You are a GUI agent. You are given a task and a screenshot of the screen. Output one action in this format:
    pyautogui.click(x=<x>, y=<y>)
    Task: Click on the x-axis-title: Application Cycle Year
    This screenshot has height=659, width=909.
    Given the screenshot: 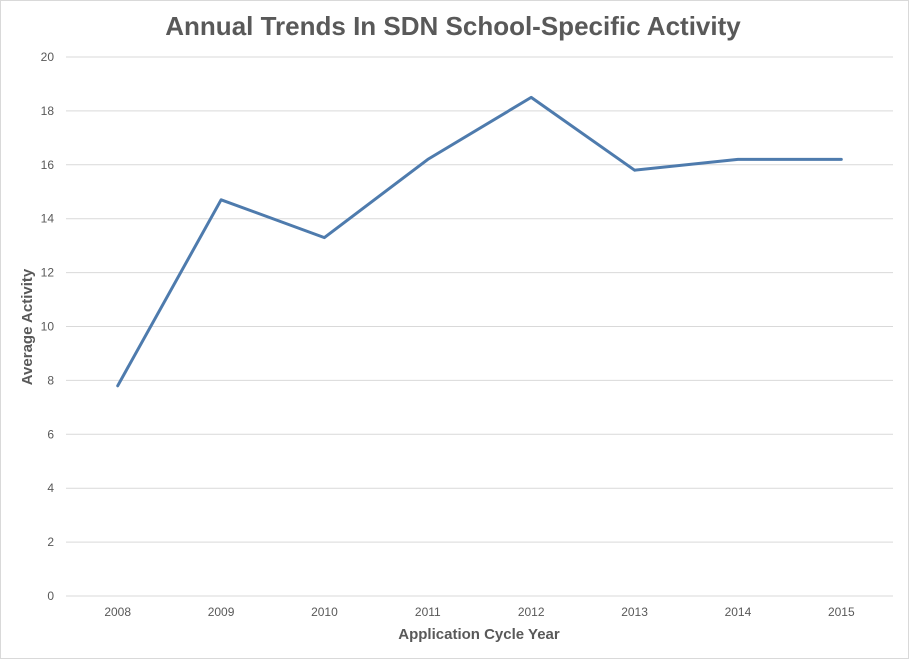 What is the action you would take?
    pyautogui.click(x=479, y=634)
    